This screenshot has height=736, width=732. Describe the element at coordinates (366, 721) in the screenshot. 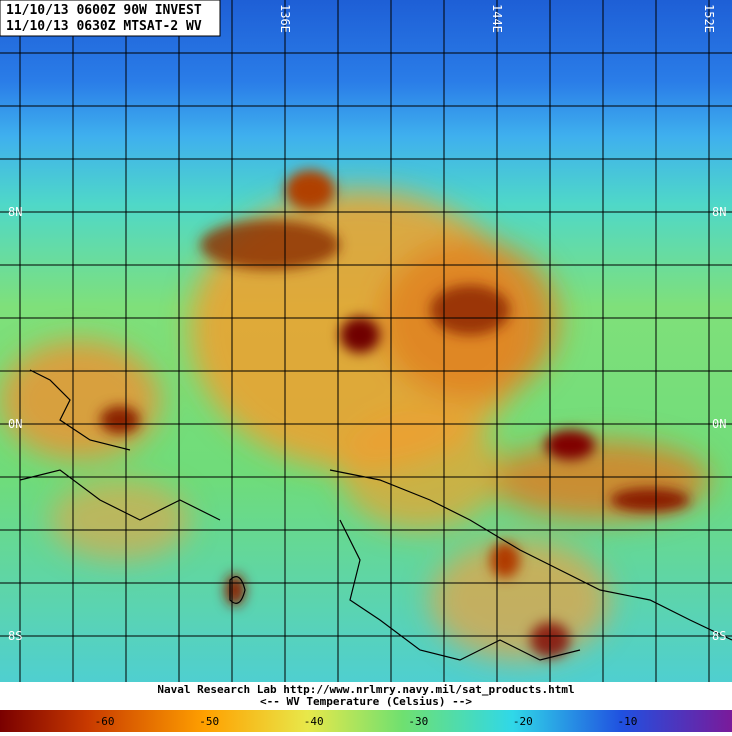

I see `colorbar` at that location.